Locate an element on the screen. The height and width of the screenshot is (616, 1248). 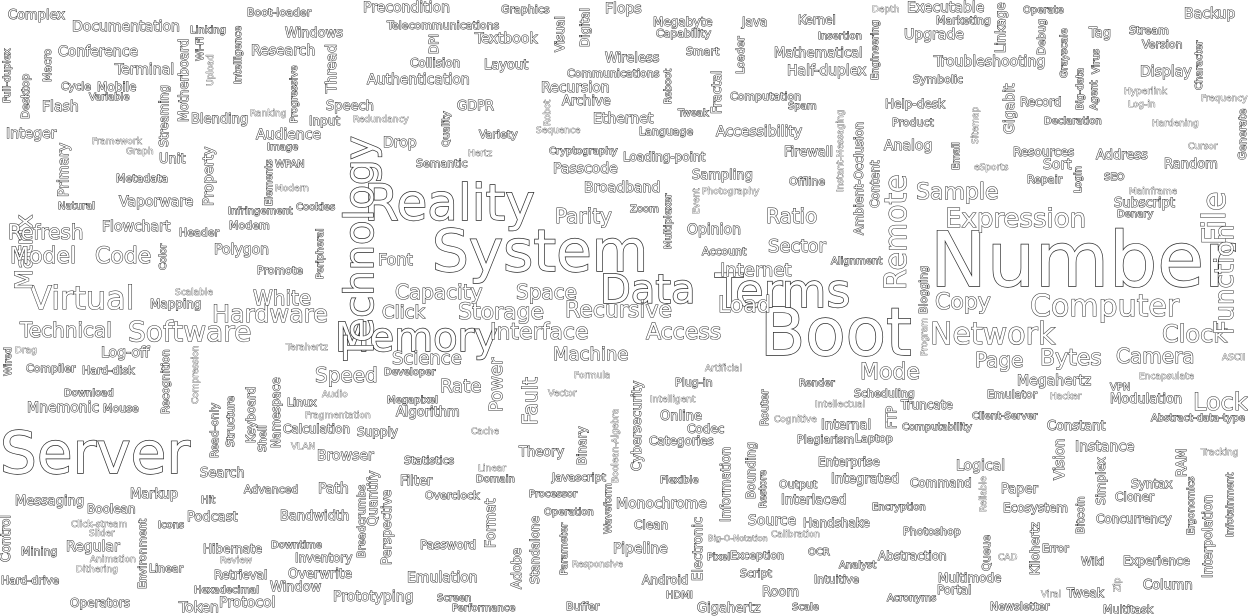
word-abstraction: Abstraction is located at coordinates (913, 556).